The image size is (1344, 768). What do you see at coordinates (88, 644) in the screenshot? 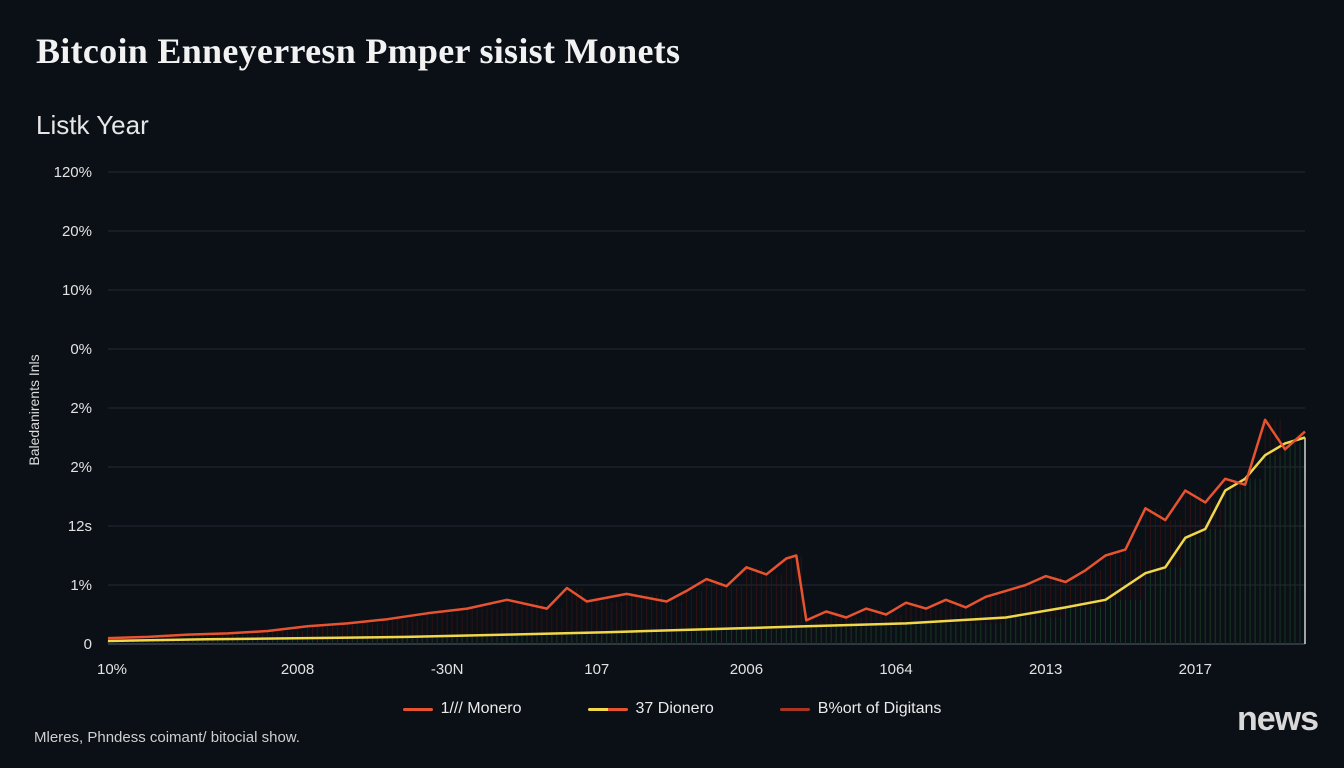
I see `y-tick-label: 0` at bounding box center [88, 644].